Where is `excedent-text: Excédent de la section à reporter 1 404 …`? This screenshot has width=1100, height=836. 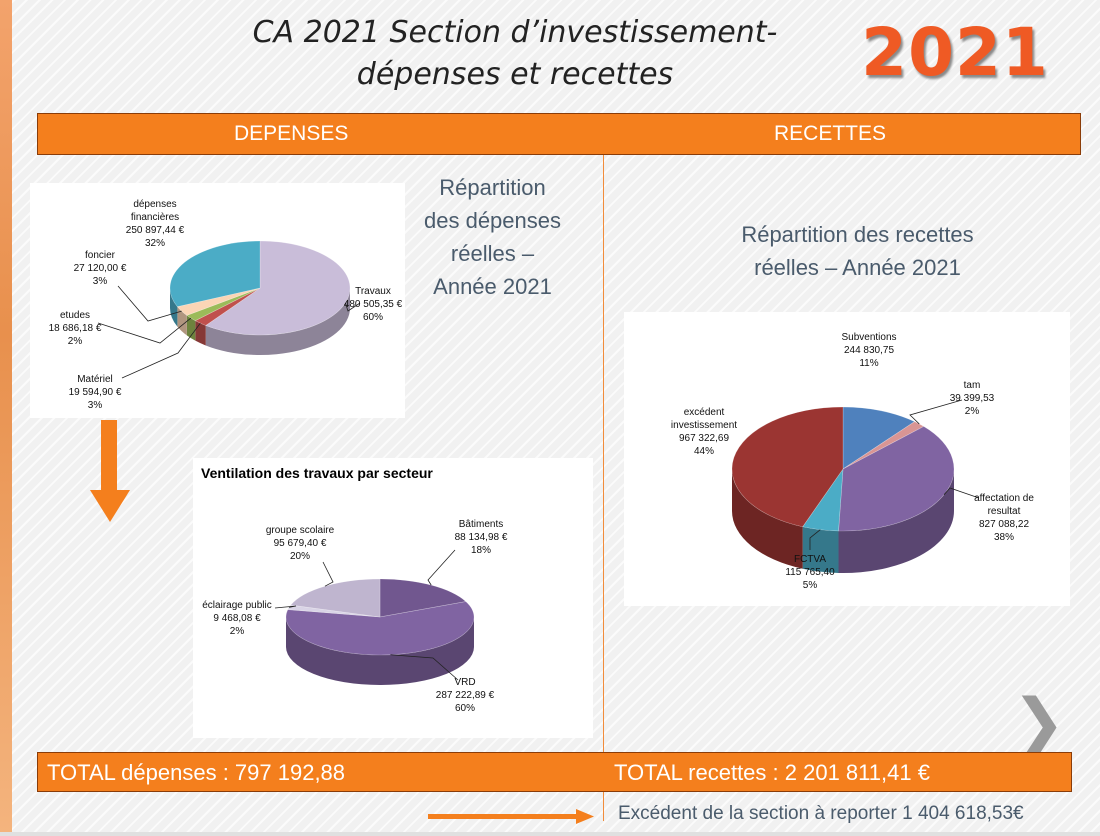
excedent-text: Excédent de la section à reporter 1 404 … is located at coordinates (821, 813).